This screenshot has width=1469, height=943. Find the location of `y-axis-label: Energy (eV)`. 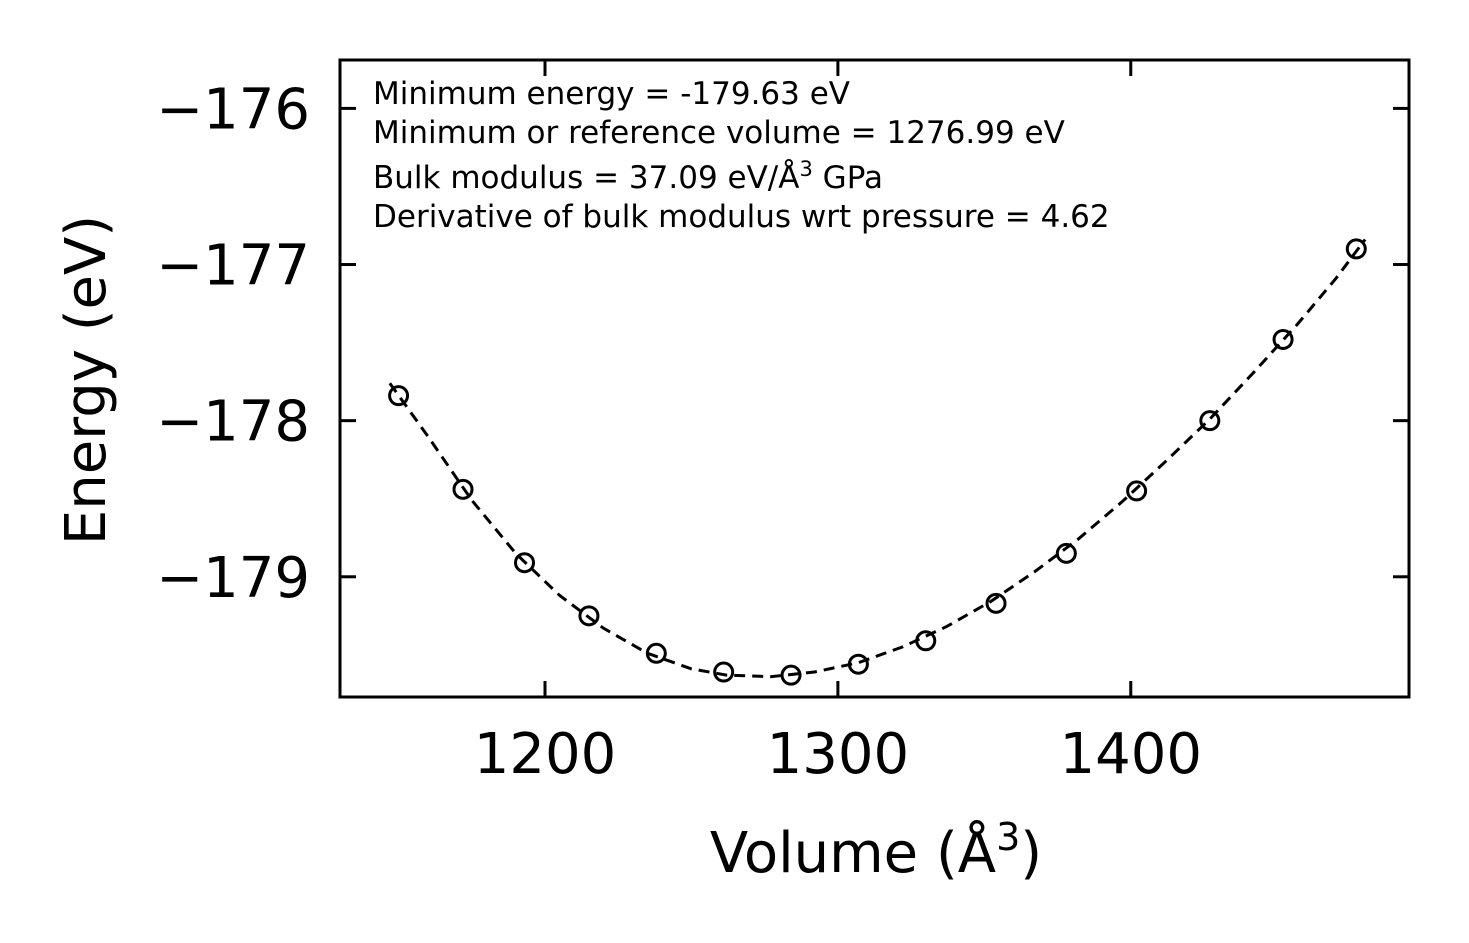

y-axis-label: Energy (eV) is located at coordinates (86, 380).